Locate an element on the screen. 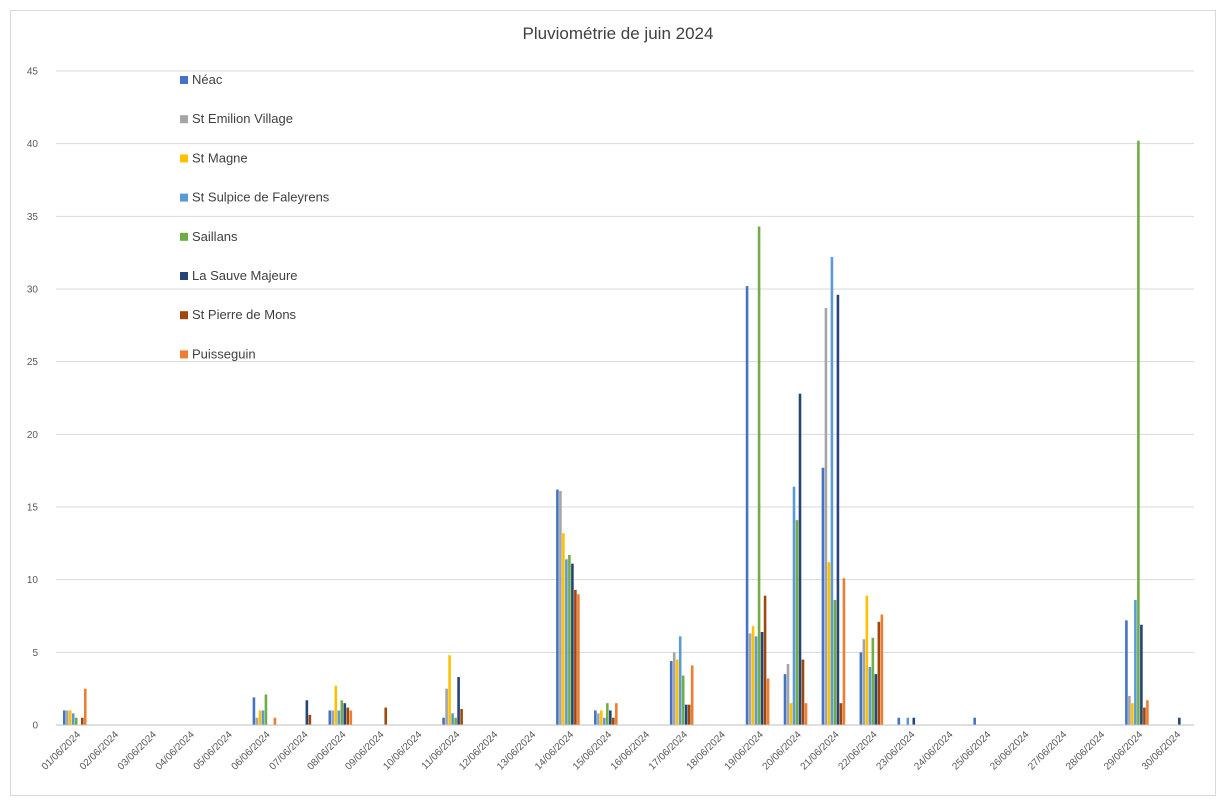  y-tick-label: 45 is located at coordinates (33, 72).